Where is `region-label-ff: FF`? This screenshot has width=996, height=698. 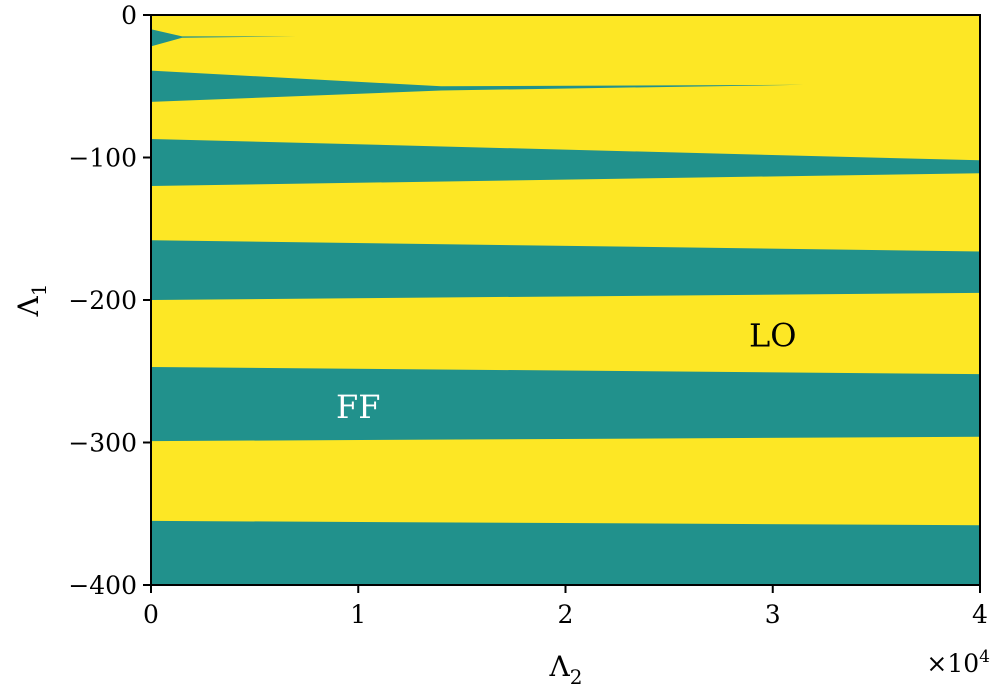
region-label-ff: FF is located at coordinates (358, 407).